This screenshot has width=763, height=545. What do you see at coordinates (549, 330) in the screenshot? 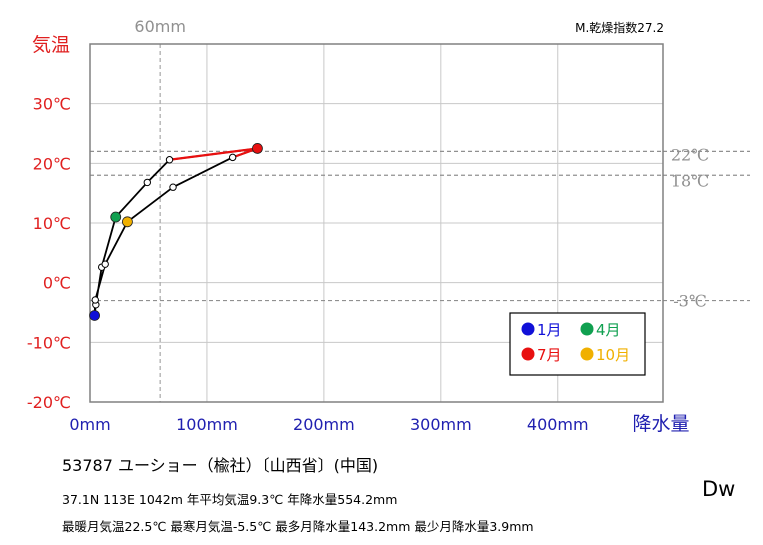
I see `legend-label-1: 1月` at bounding box center [549, 330].